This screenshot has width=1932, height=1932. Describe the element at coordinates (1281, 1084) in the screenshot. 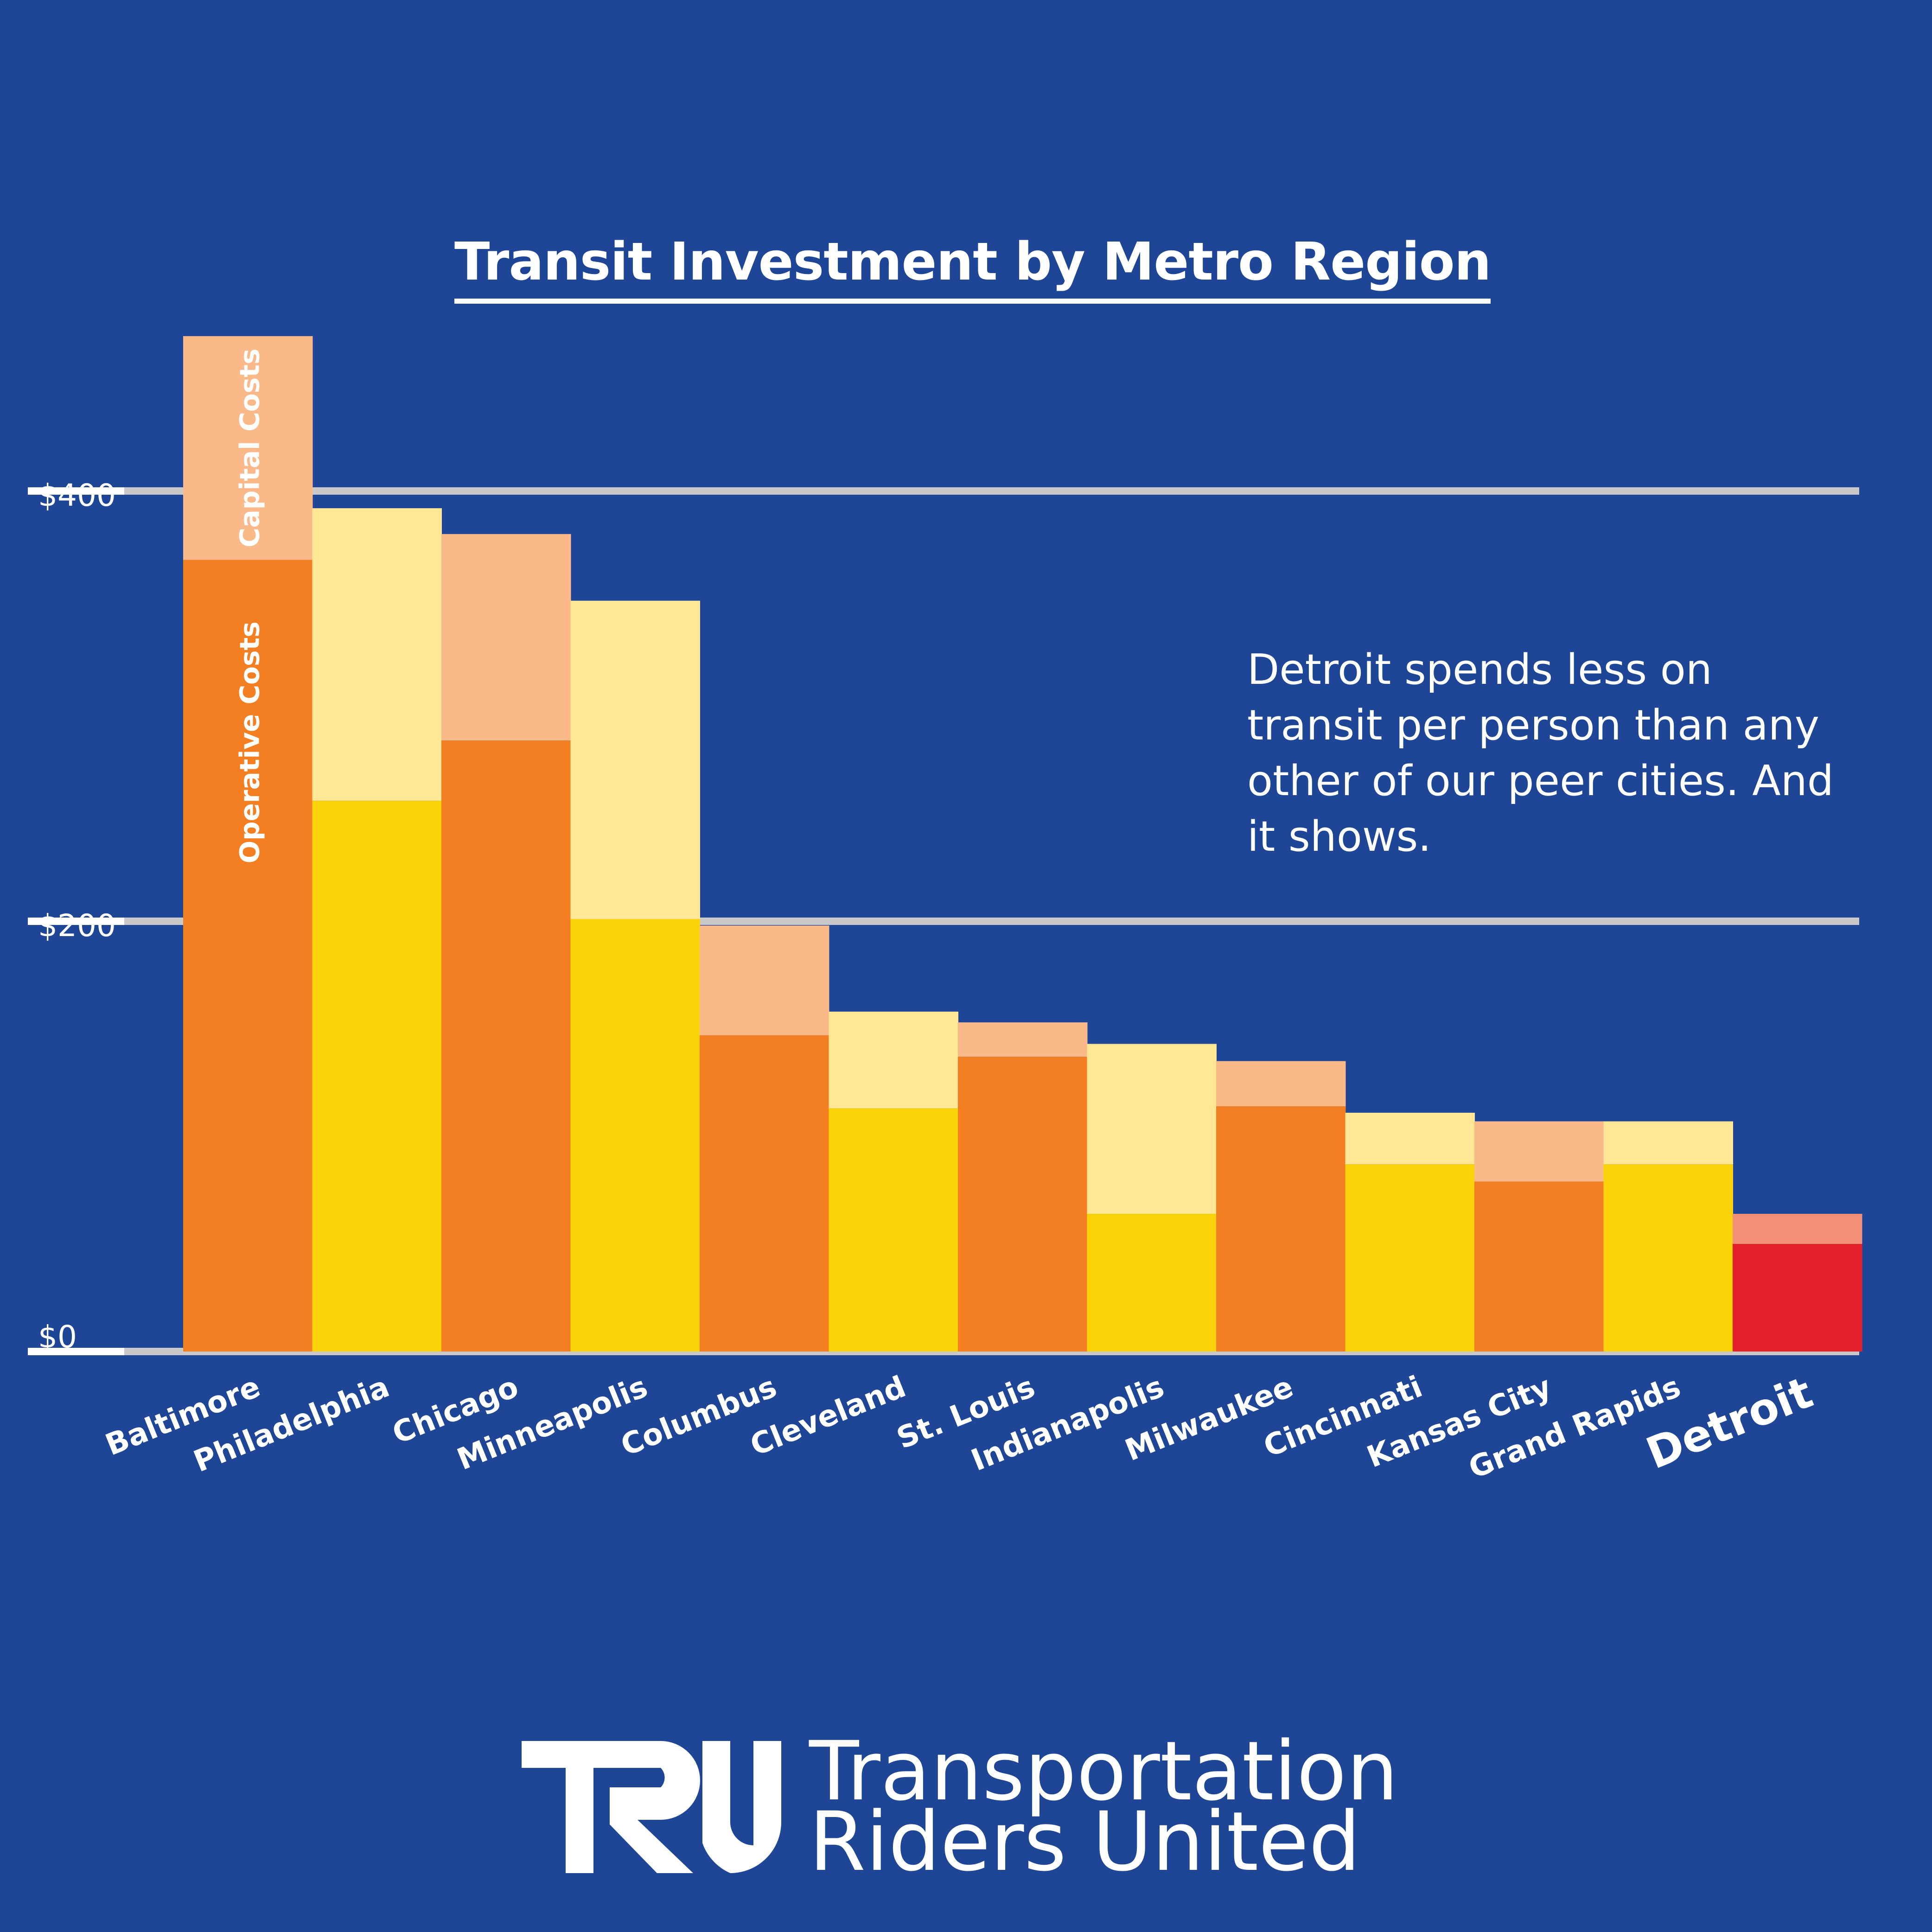

I see `bar-capital-milwaukee` at that location.